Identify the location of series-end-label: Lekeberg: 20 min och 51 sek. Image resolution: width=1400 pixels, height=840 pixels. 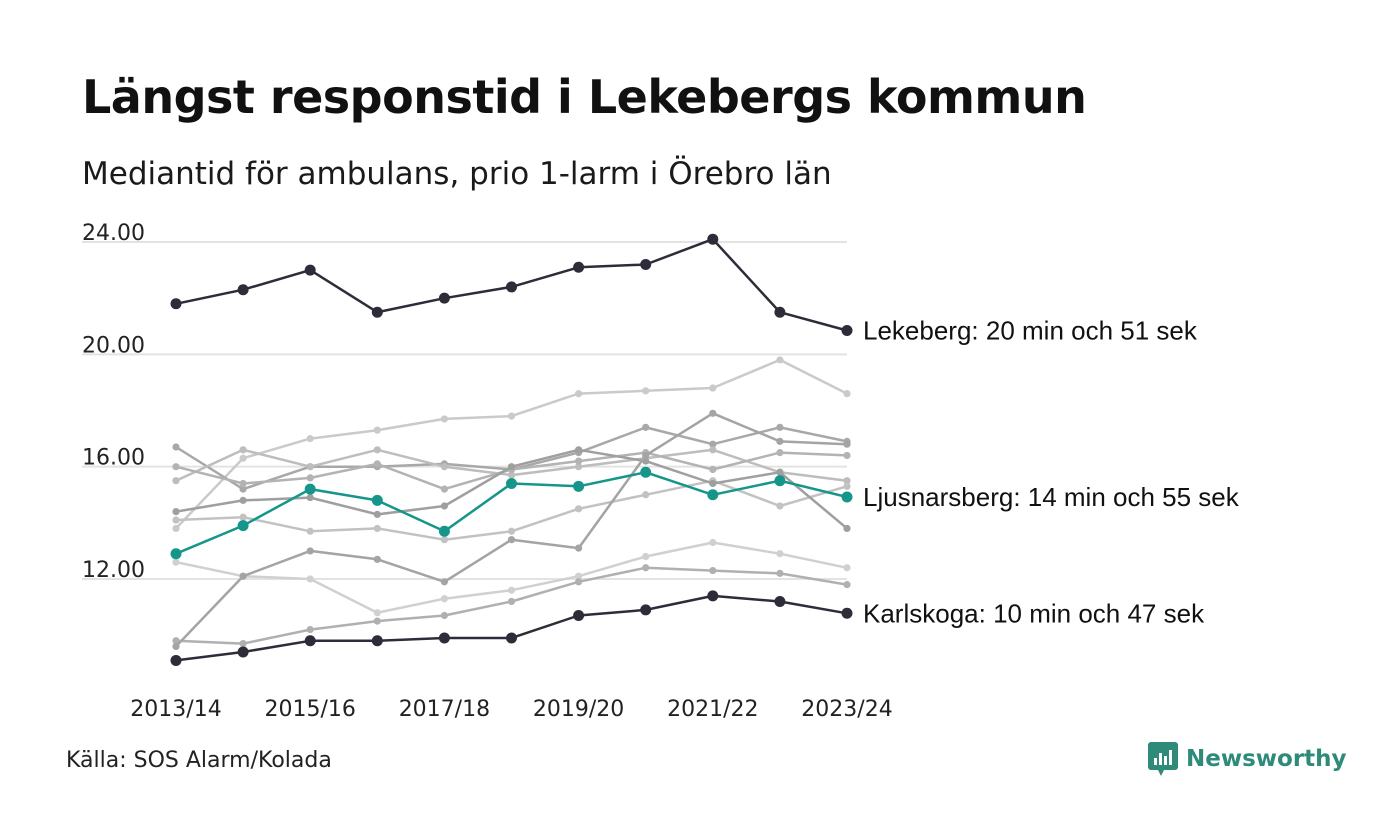
(1030, 330).